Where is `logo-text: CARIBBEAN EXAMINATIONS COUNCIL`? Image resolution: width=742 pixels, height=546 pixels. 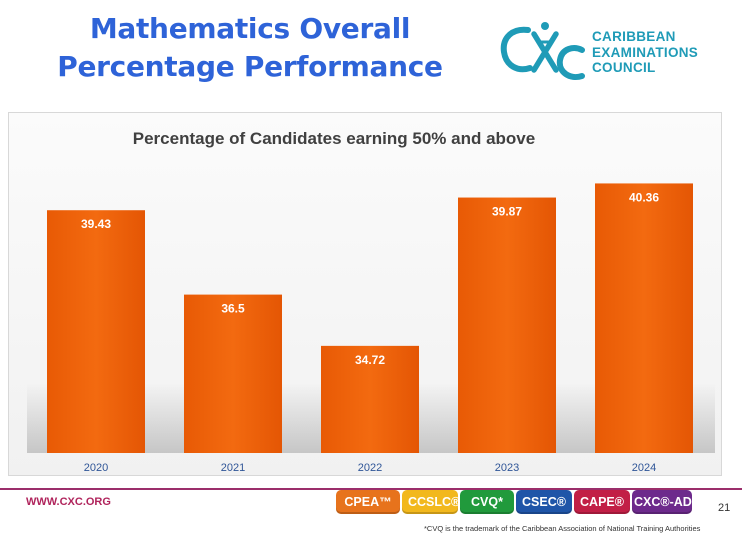 logo-text: CARIBBEAN EXAMINATIONS COUNCIL is located at coordinates (645, 52).